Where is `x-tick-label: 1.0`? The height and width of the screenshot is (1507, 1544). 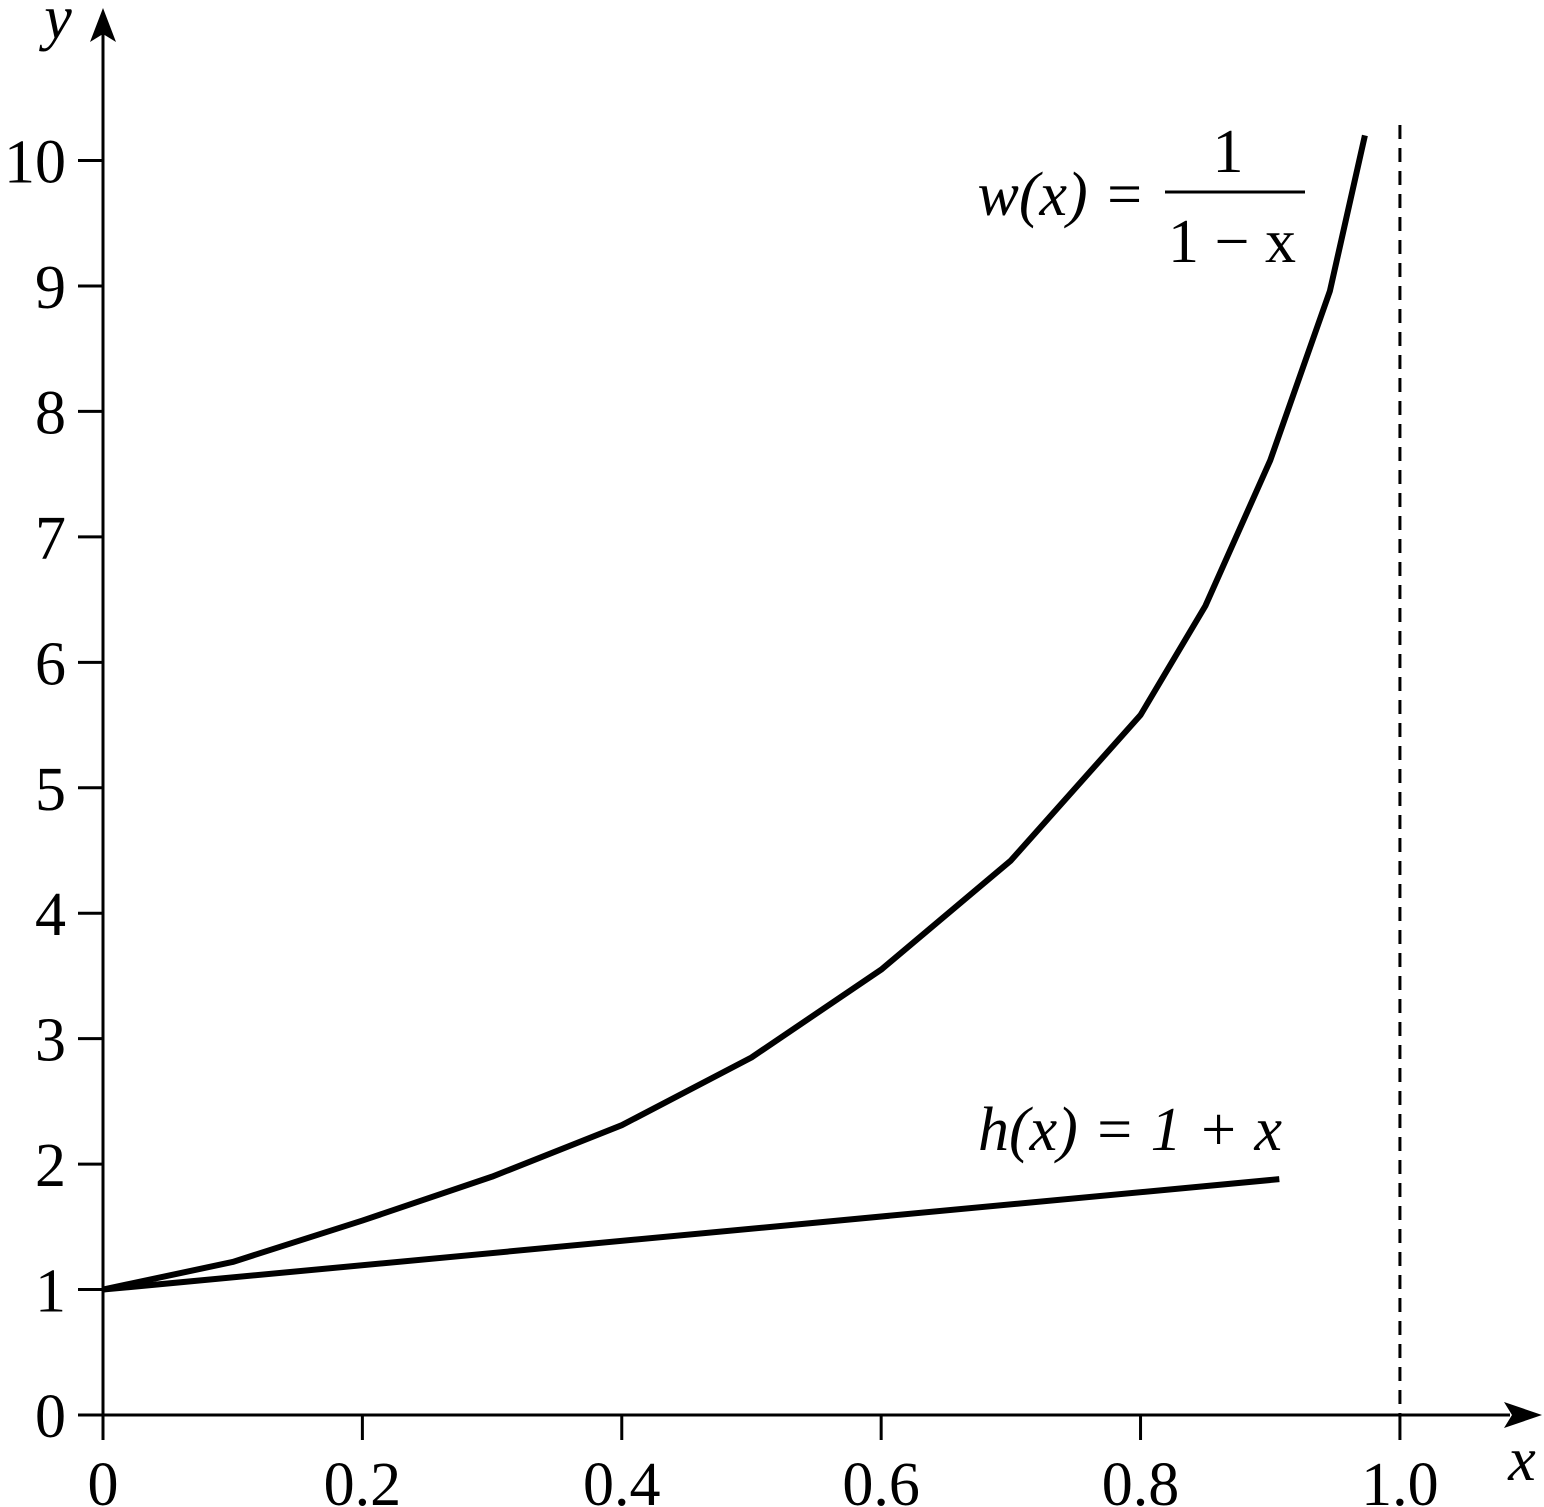
x-tick-label: 1.0 is located at coordinates (1400, 1479).